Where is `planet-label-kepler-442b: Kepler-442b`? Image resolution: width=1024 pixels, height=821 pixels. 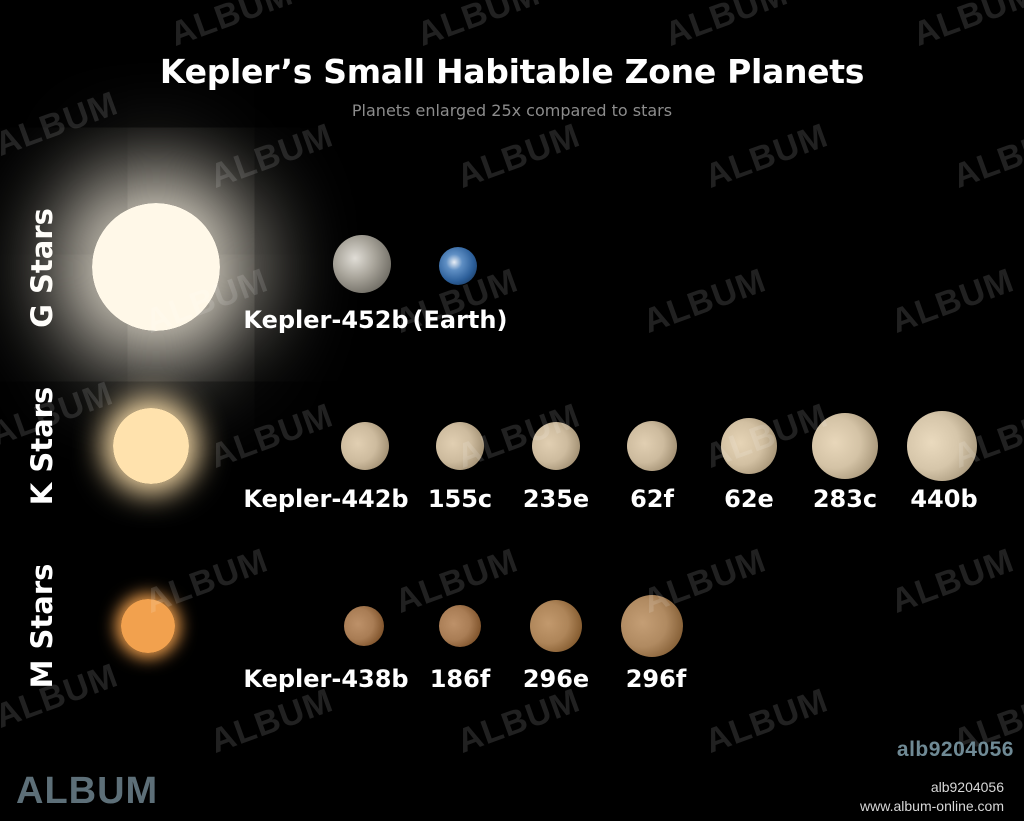
planet-label-kepler-442b: Kepler-442b is located at coordinates (326, 499).